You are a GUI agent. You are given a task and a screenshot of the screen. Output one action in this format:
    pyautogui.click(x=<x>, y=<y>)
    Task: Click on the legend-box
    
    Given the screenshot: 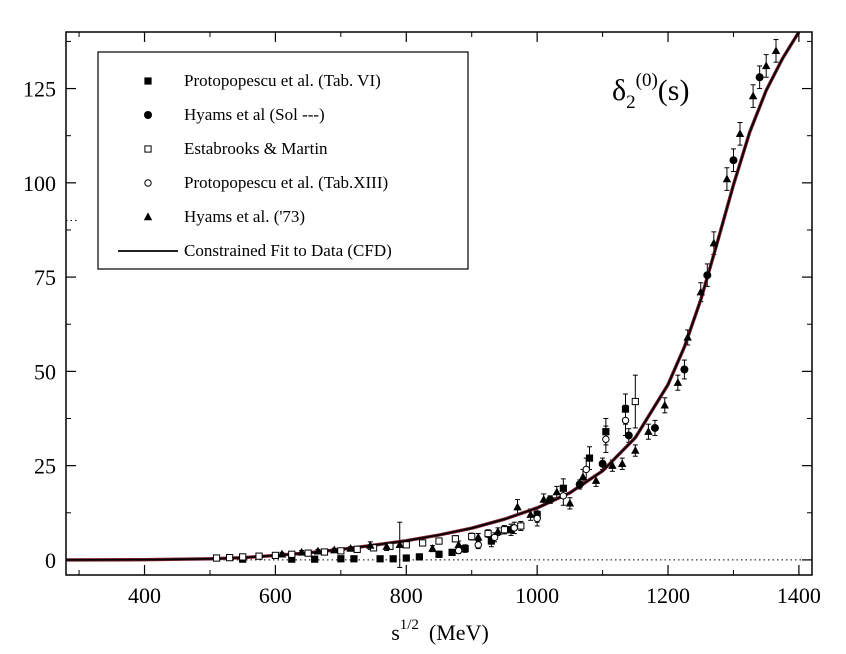 What is the action you would take?
    pyautogui.click(x=283, y=160)
    